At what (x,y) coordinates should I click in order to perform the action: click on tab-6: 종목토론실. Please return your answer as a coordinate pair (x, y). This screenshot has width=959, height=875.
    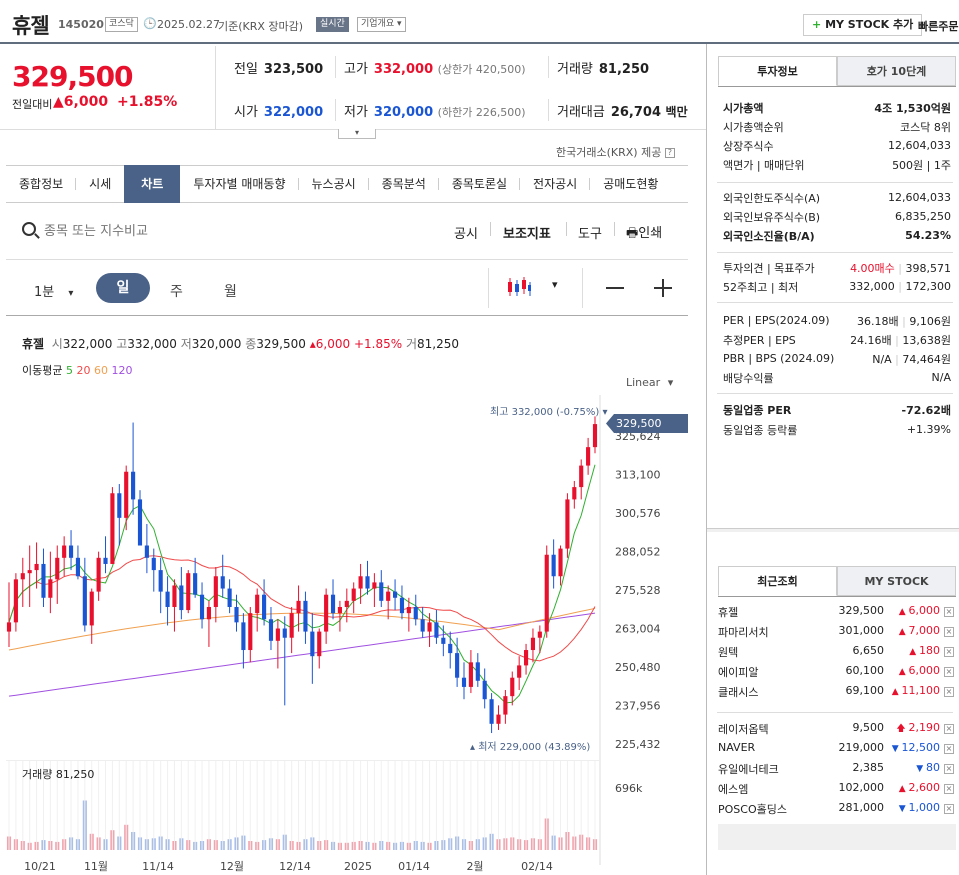
    Looking at the image, I should click on (480, 184).